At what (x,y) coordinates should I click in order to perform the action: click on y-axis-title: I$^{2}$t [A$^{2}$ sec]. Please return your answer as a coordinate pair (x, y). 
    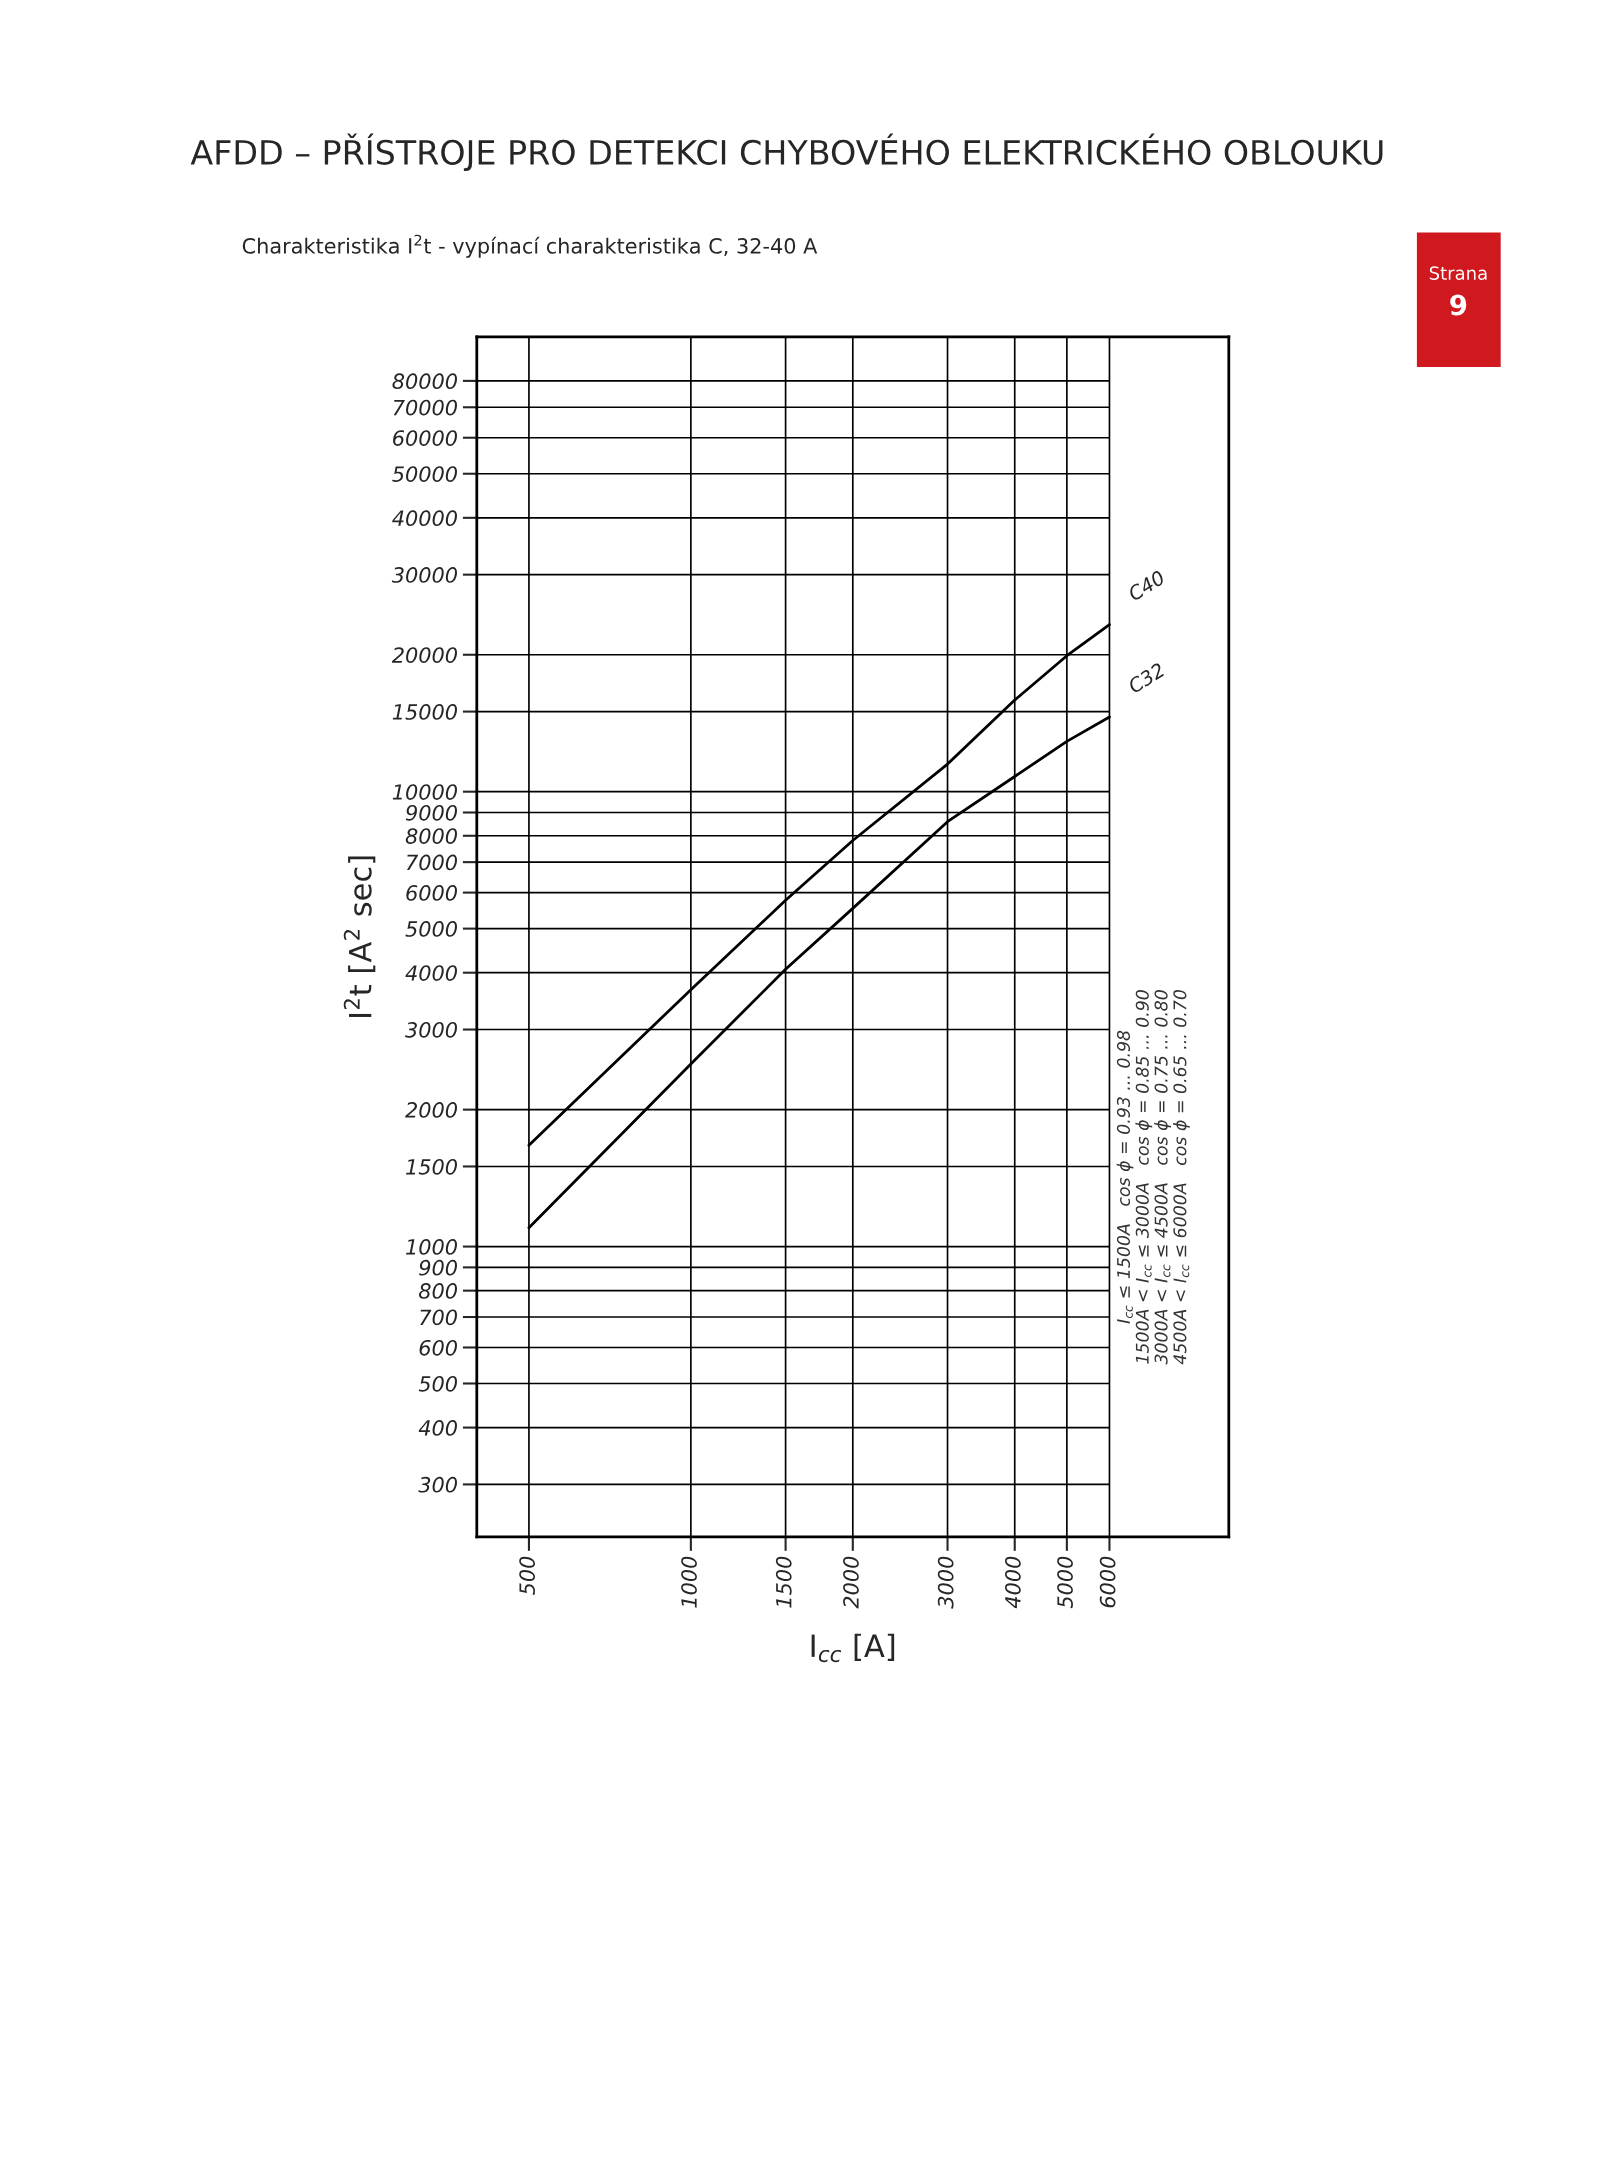
    Looking at the image, I should click on (359, 936).